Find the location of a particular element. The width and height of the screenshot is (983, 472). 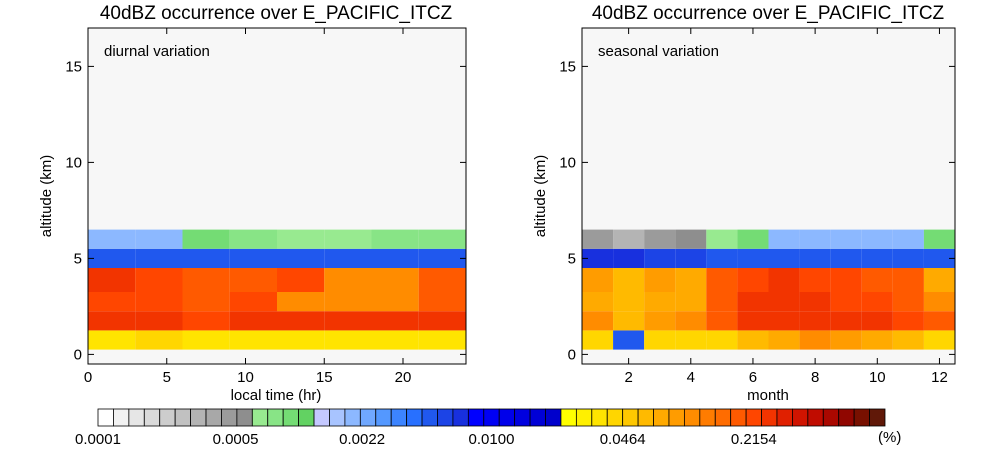

colorbar-unit: (%) is located at coordinates (889, 437).